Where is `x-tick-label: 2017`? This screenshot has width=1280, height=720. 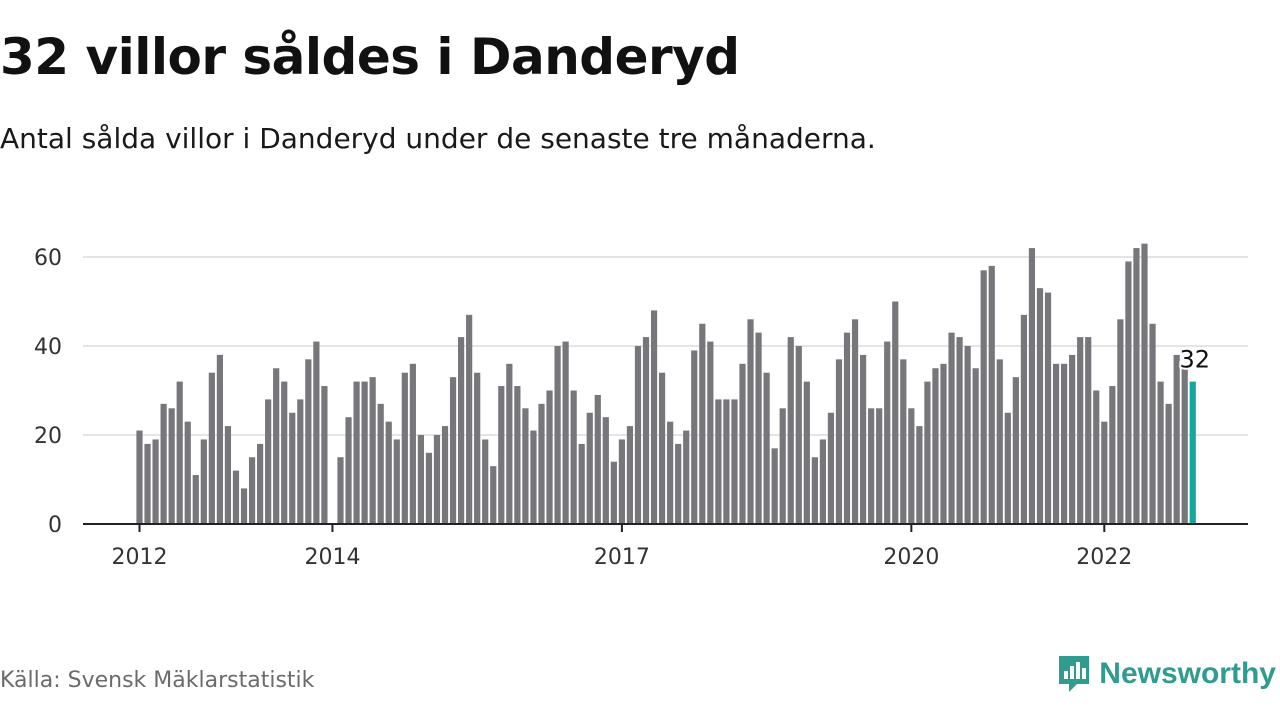 x-tick-label: 2017 is located at coordinates (622, 557).